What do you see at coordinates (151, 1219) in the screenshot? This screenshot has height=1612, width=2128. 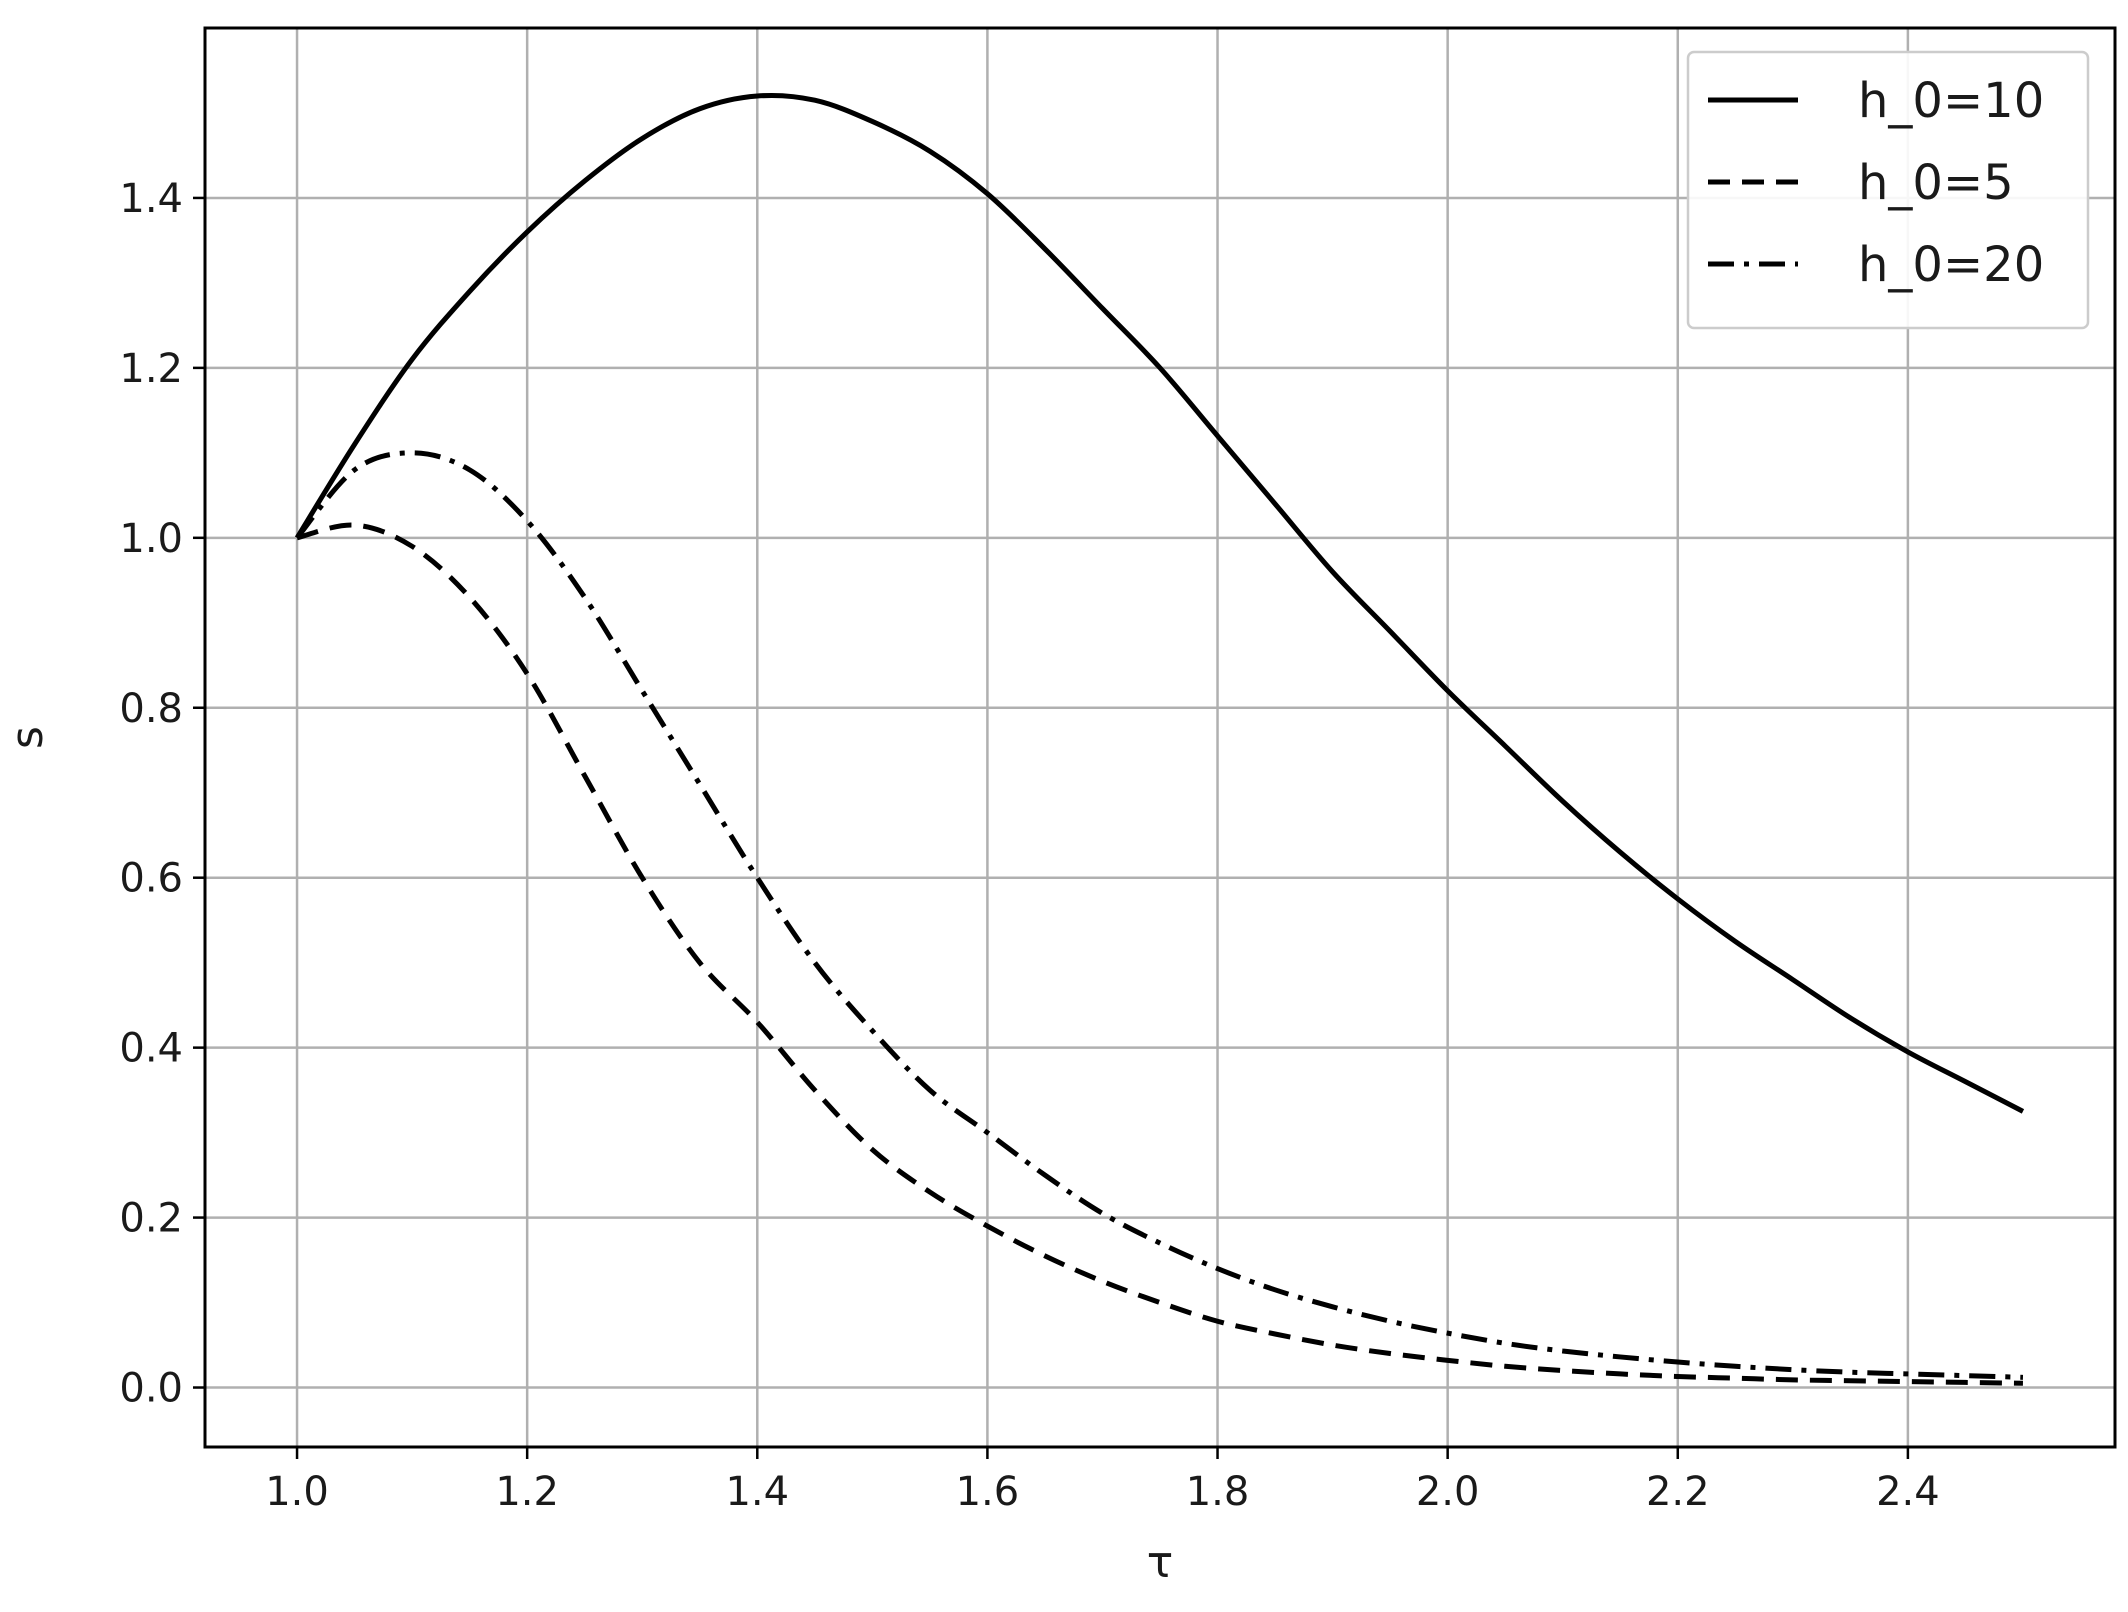 I see `y-tick-label: 0.2` at bounding box center [151, 1219].